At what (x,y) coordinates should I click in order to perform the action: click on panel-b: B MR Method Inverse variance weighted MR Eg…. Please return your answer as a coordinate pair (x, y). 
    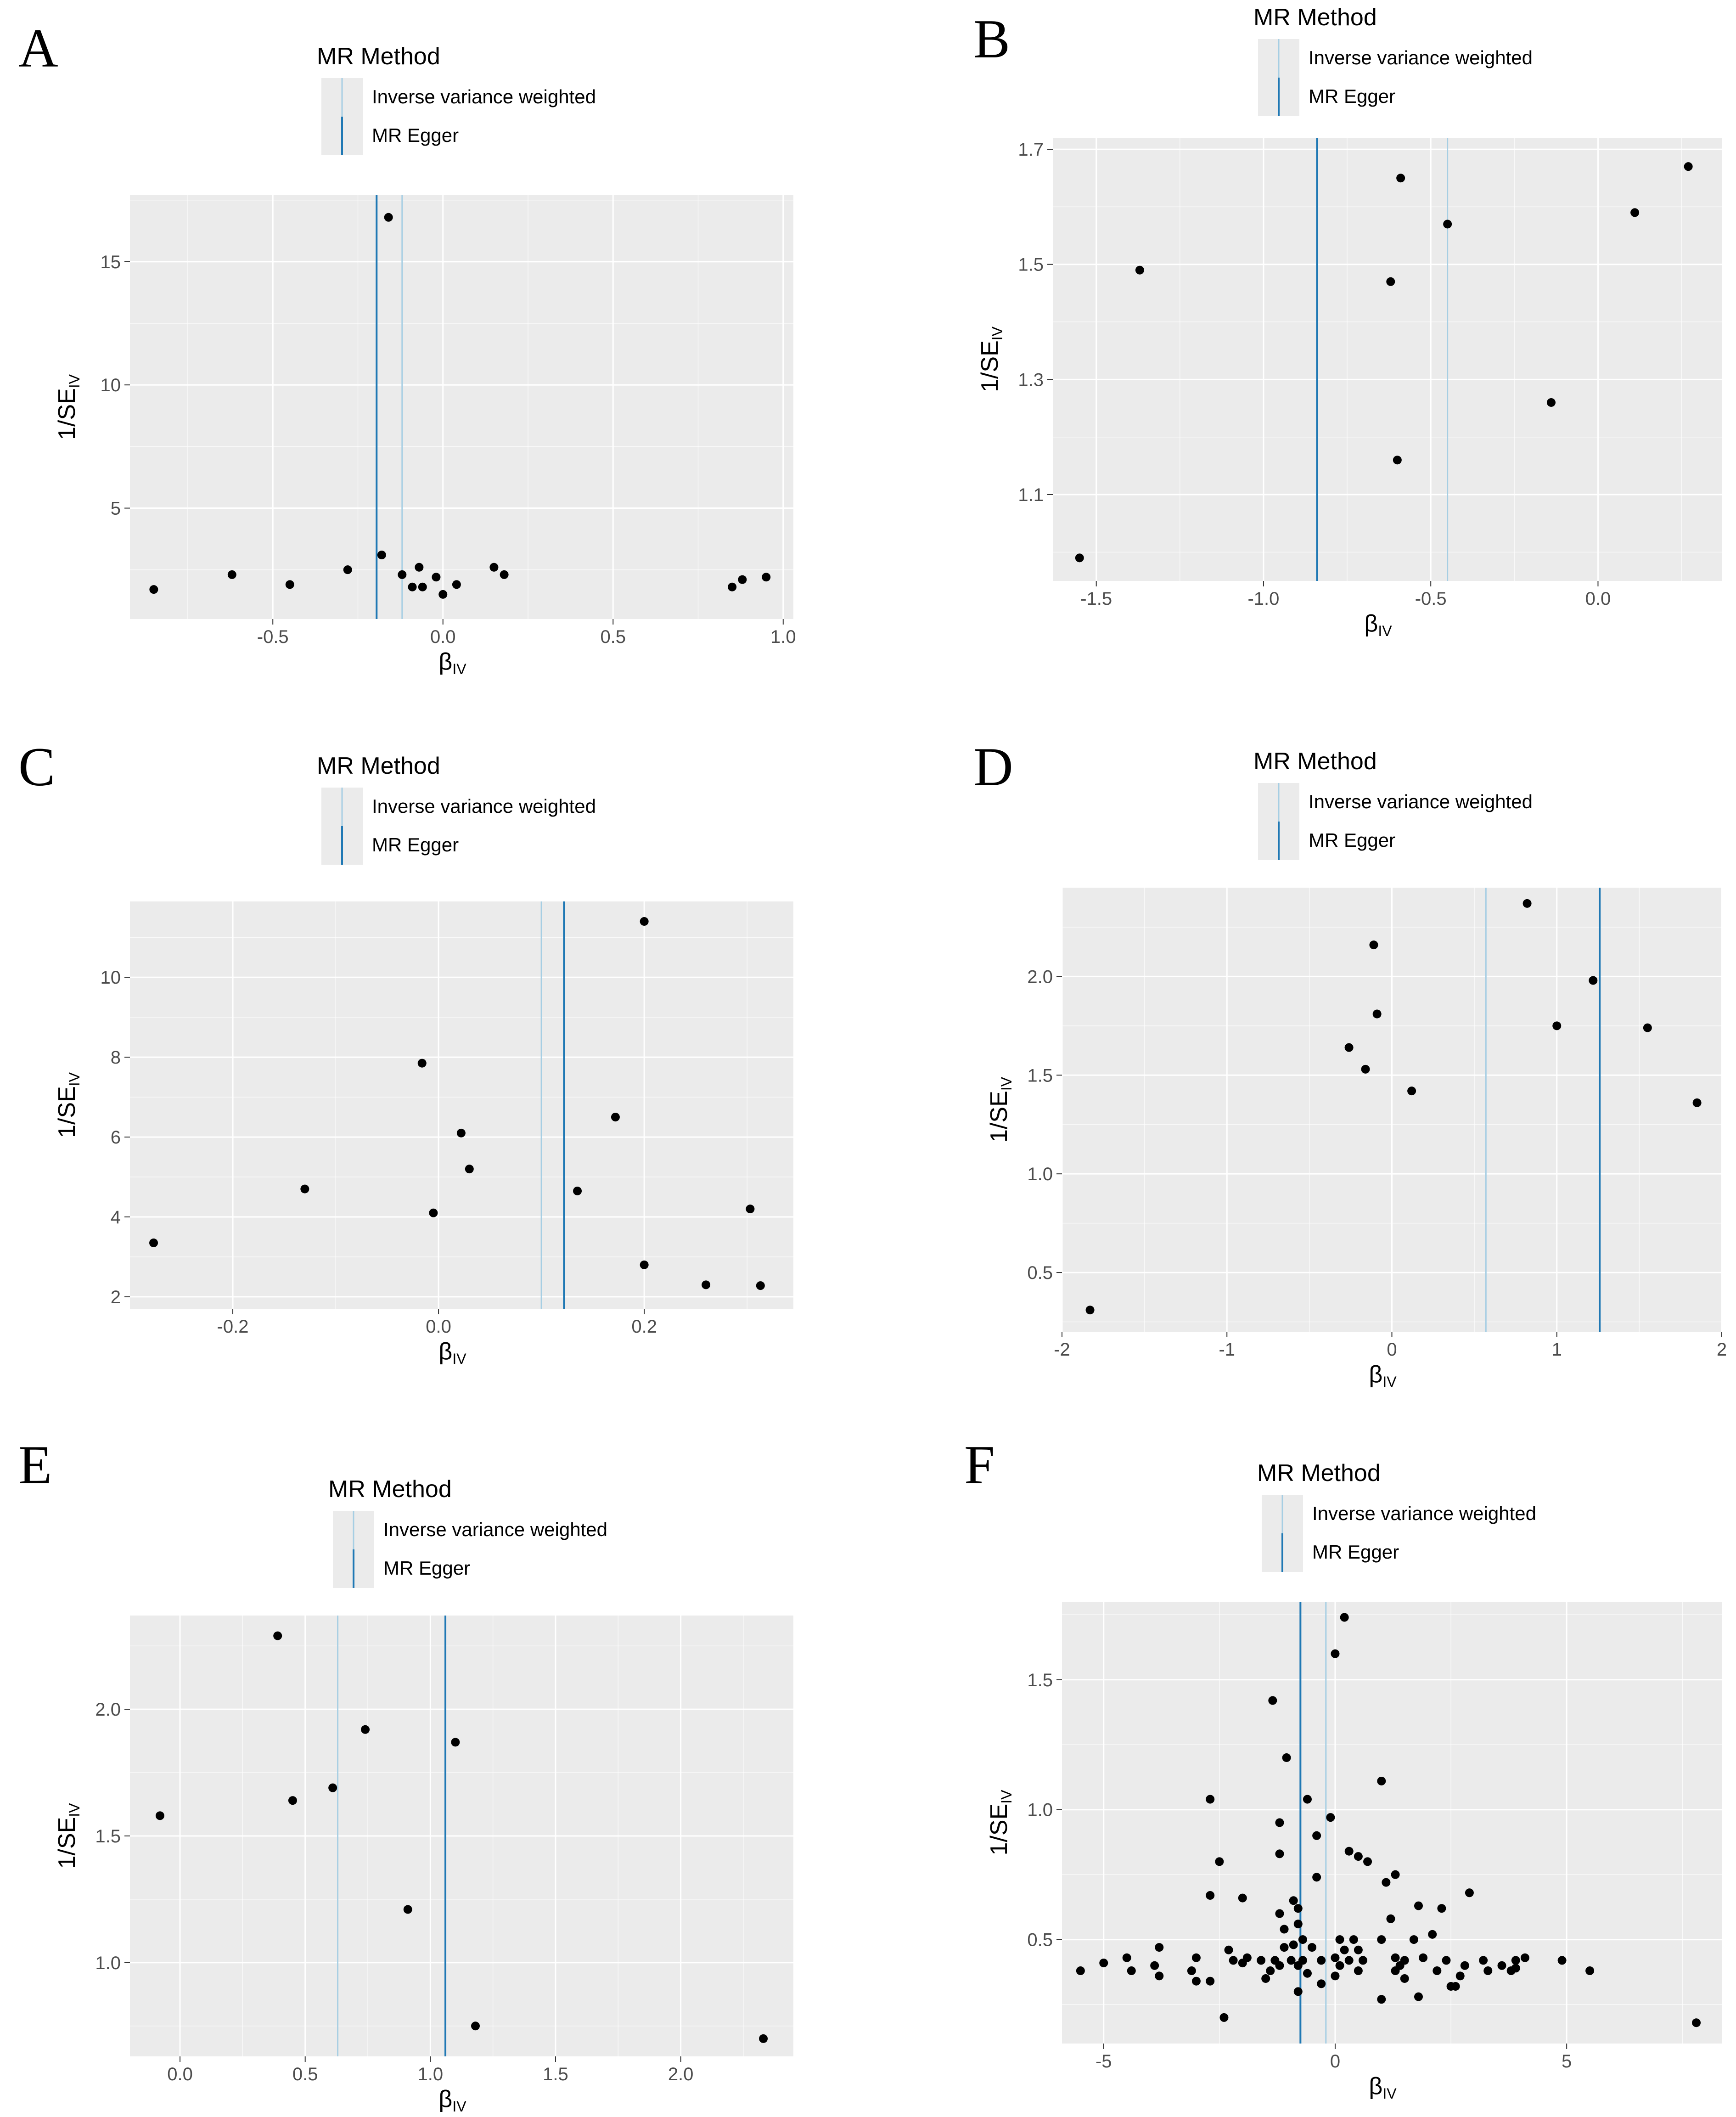
    Looking at the image, I should click on (1347, 321).